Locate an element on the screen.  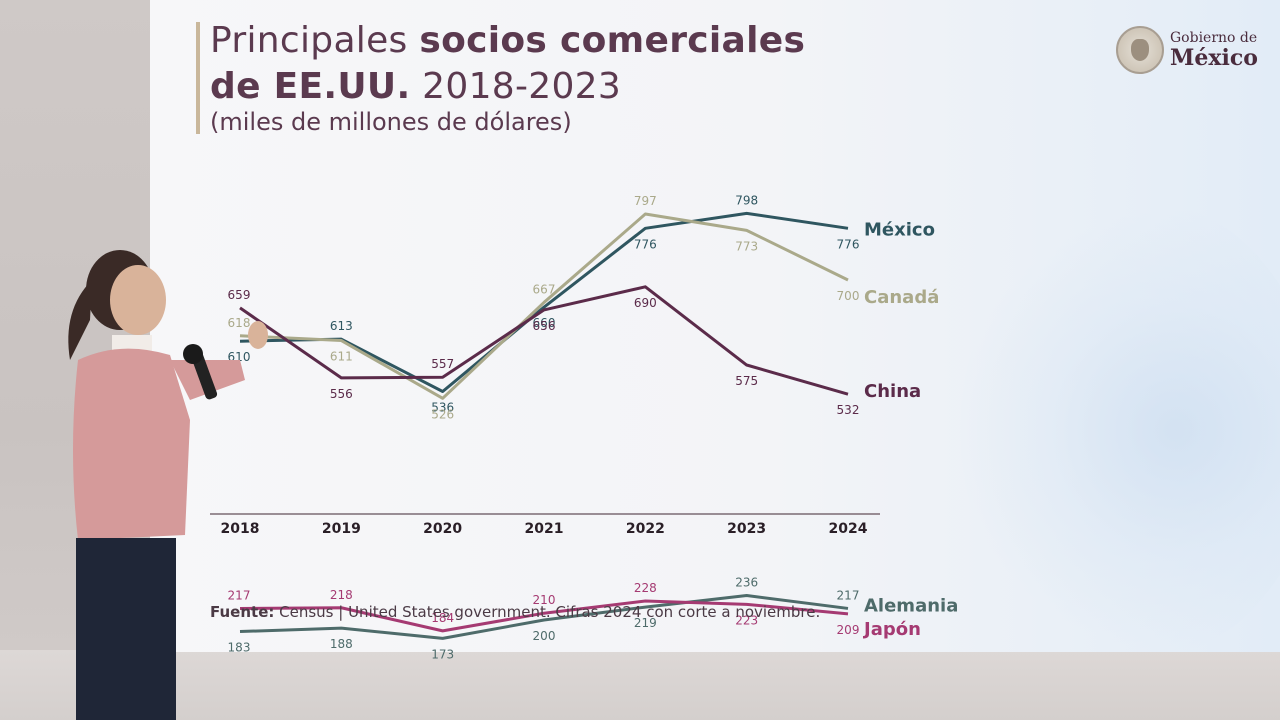
series-line-alemania is located at coordinates (544, 617).